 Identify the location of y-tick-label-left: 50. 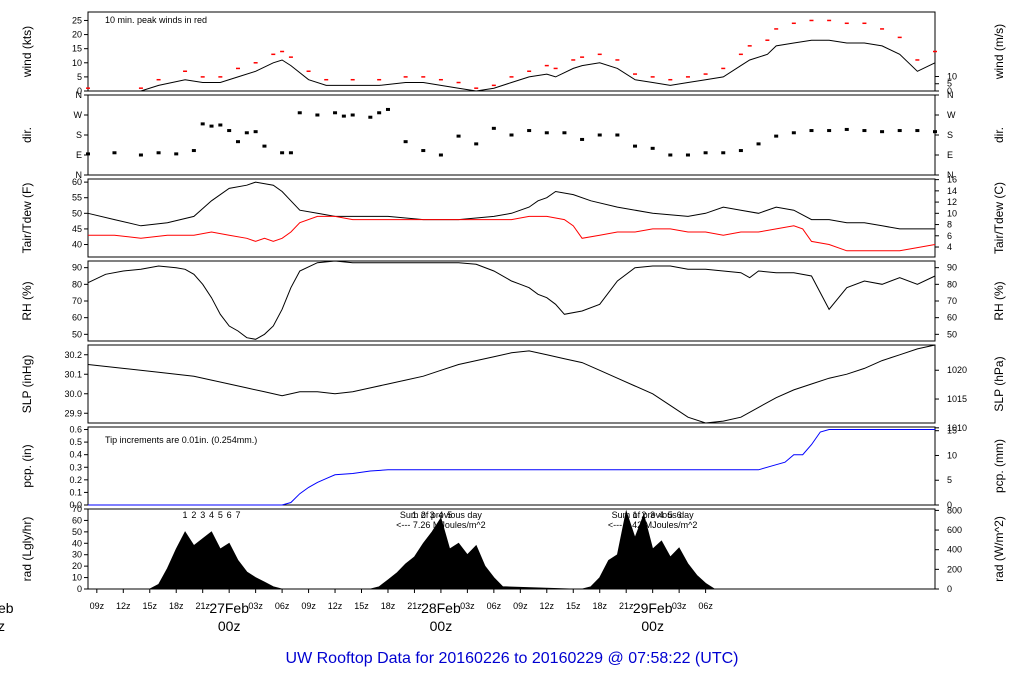
(77, 334).